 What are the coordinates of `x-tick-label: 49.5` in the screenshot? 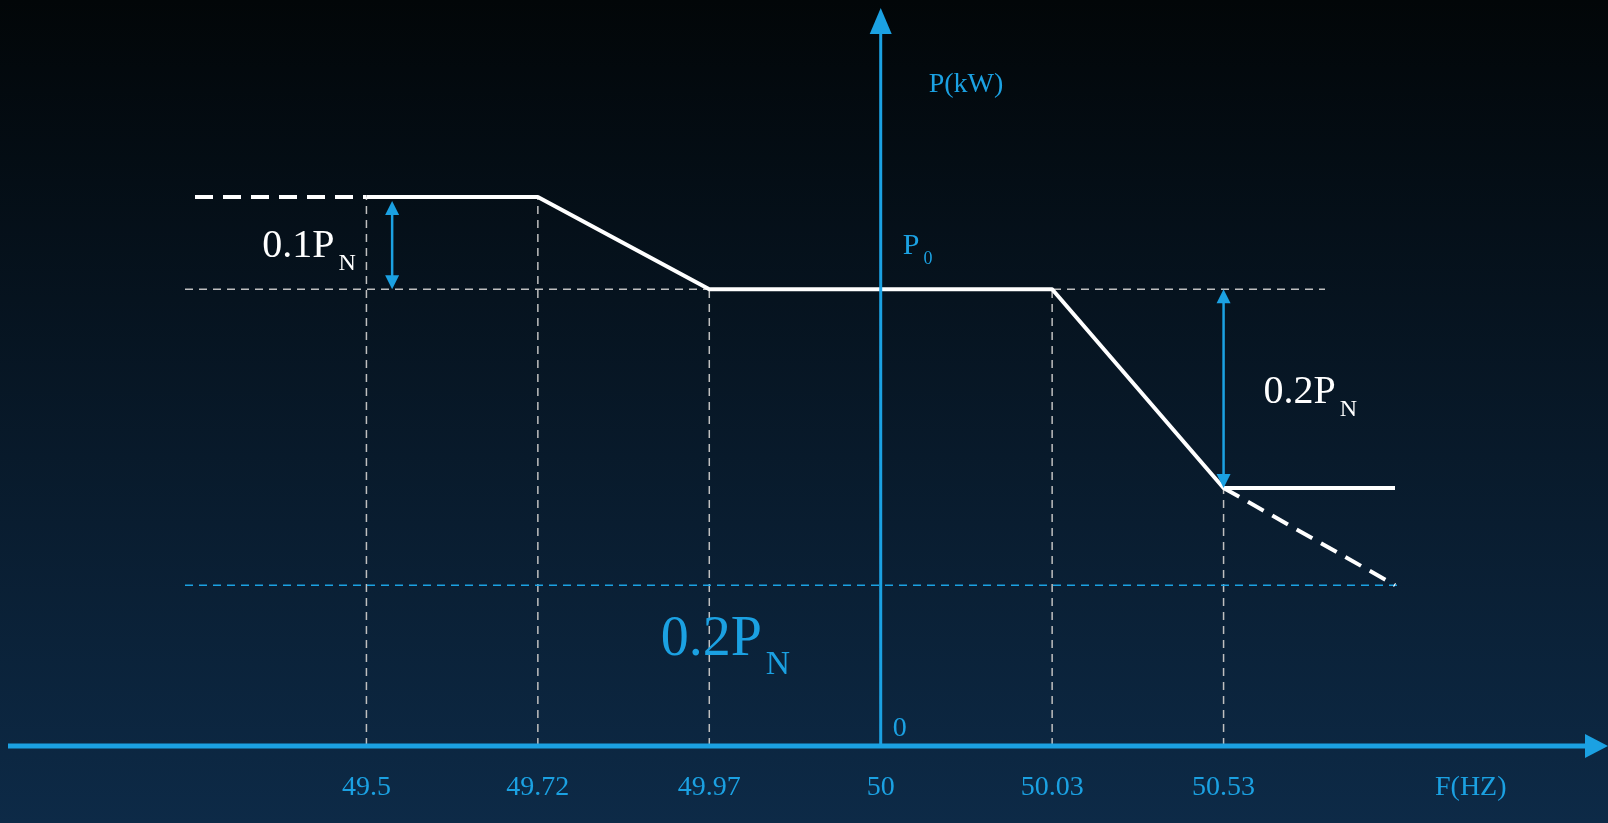 It's located at (366, 785).